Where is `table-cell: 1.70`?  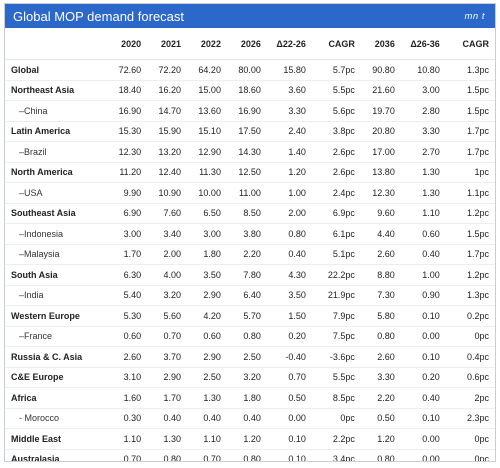
table-cell: 1.70 is located at coordinates (167, 398).